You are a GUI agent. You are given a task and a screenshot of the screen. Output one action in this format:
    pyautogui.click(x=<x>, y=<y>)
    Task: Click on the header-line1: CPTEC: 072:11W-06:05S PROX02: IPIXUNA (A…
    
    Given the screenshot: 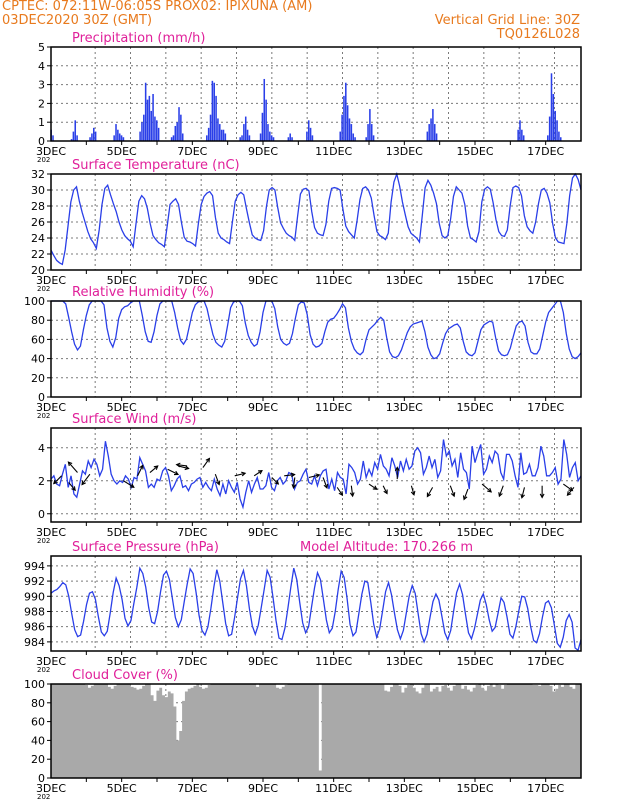 What is the action you would take?
    pyautogui.click(x=157, y=7)
    